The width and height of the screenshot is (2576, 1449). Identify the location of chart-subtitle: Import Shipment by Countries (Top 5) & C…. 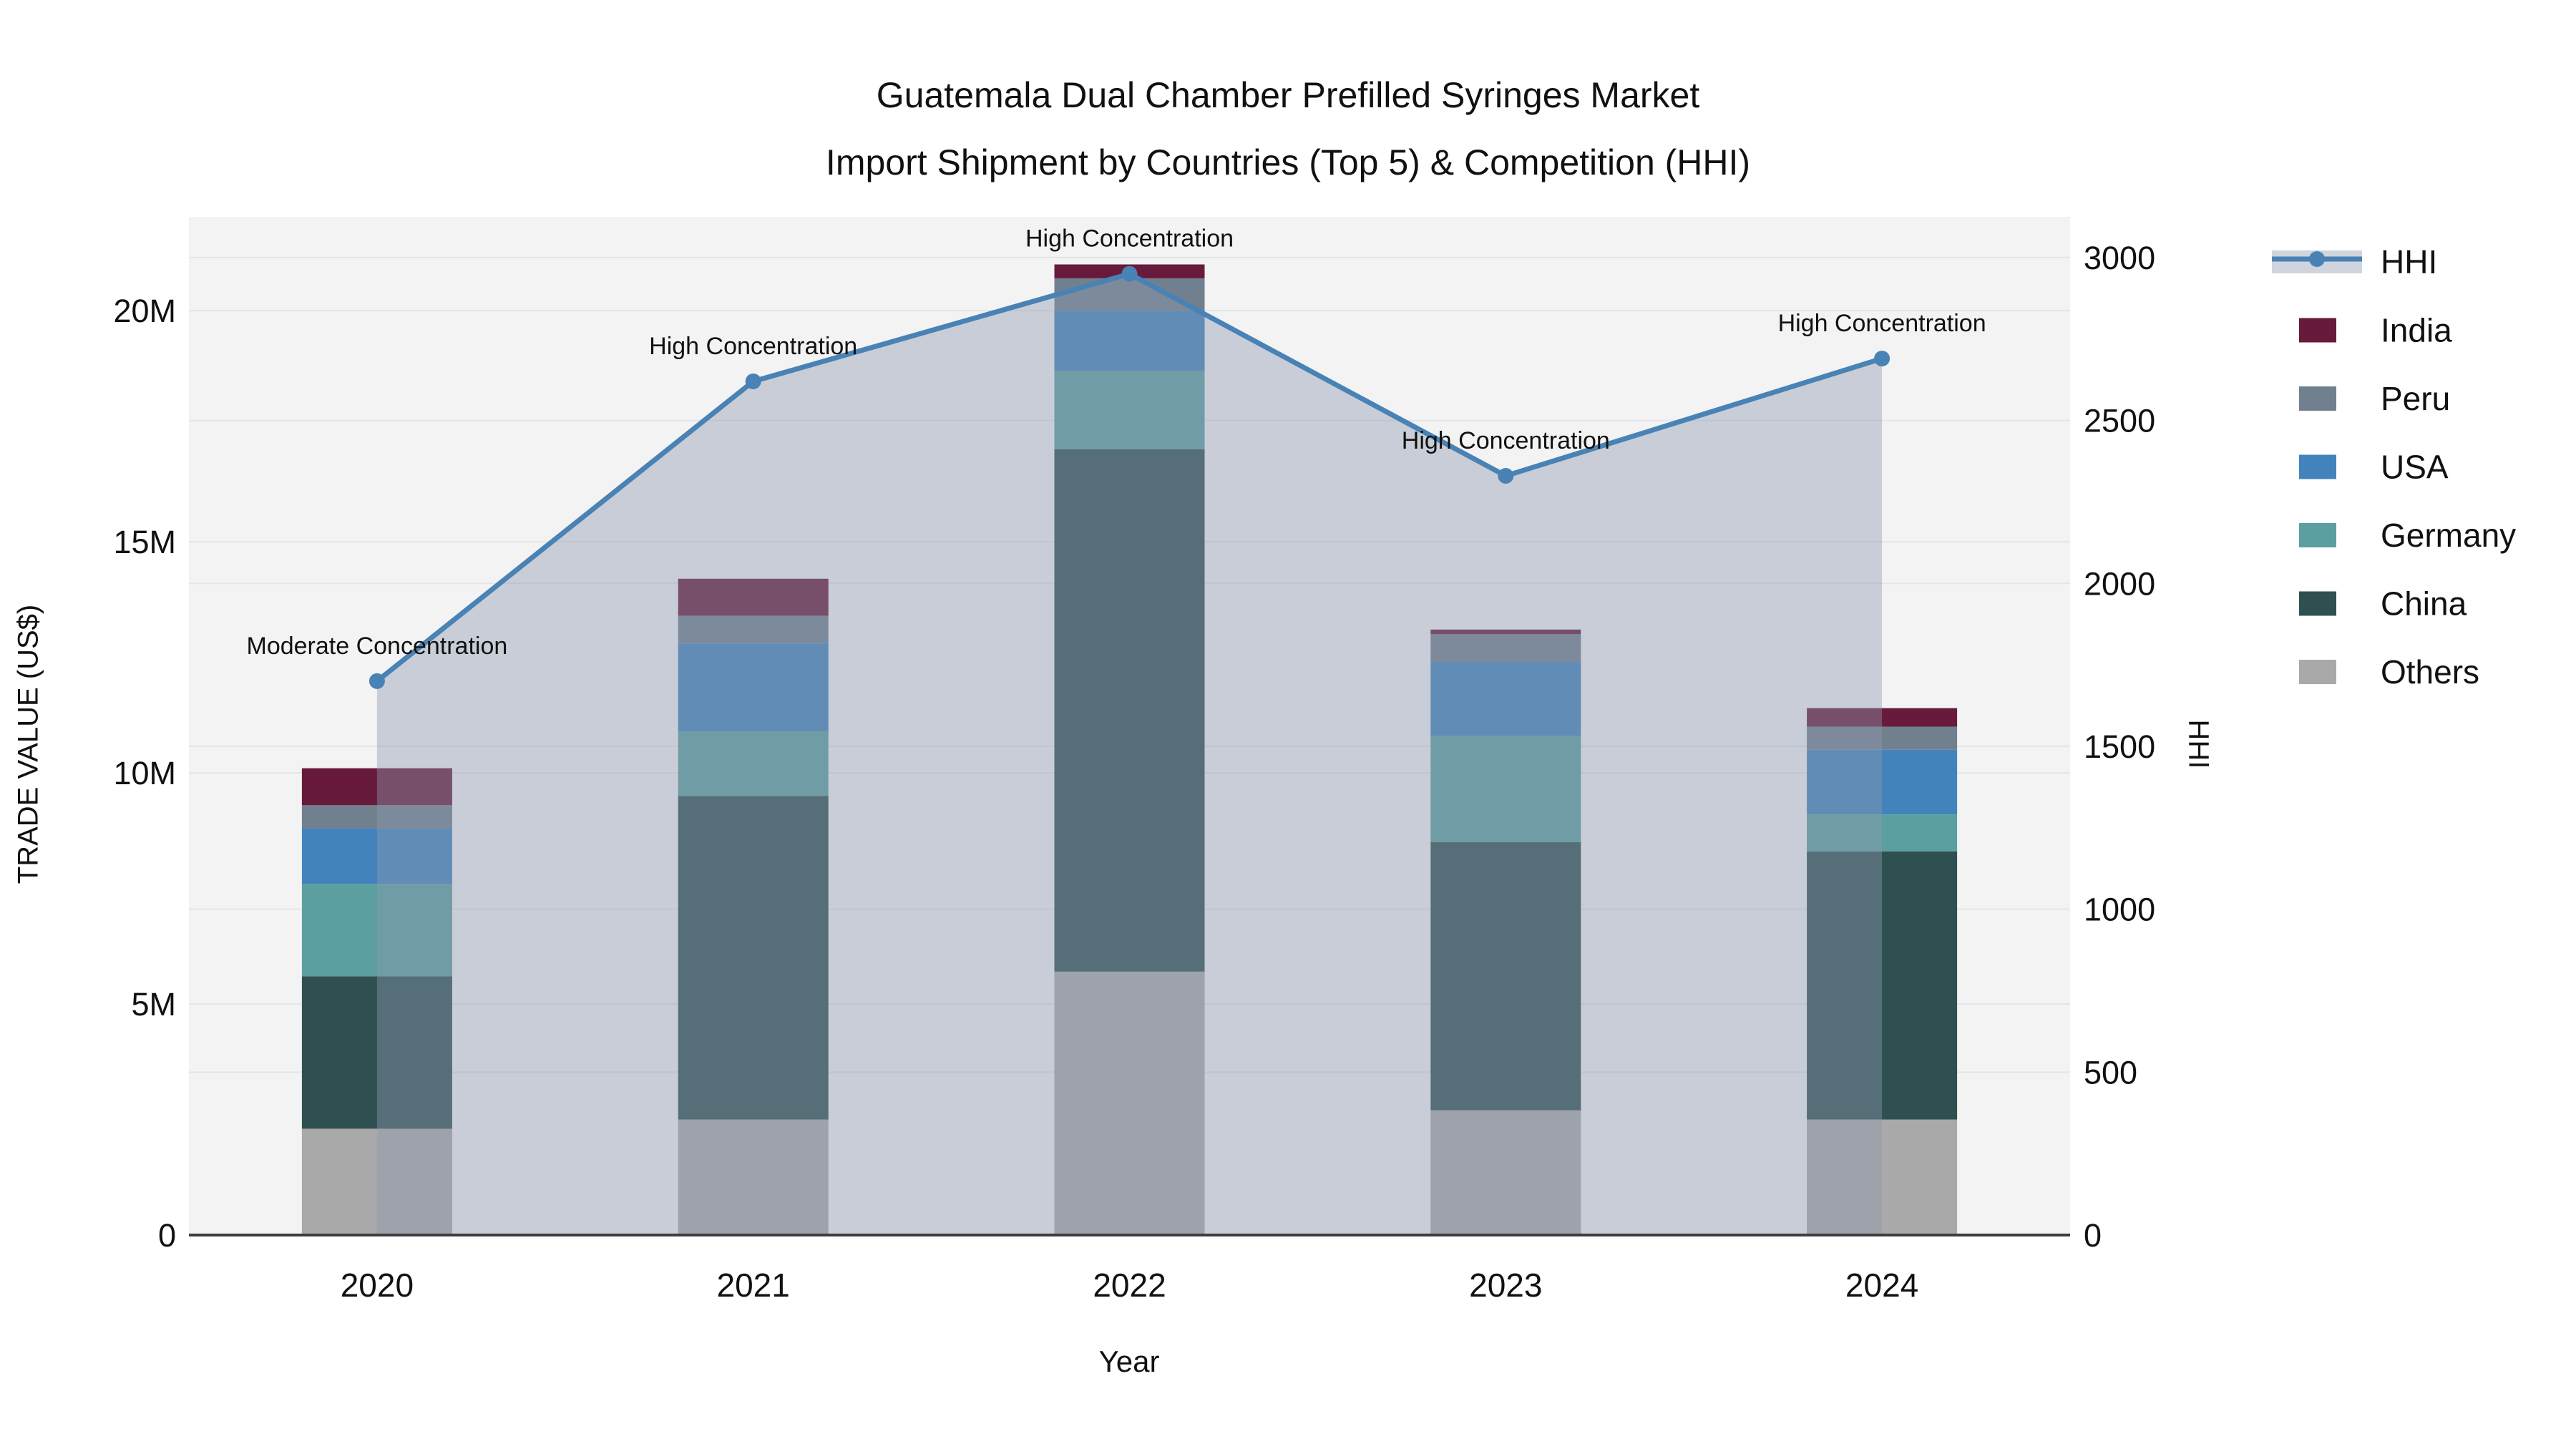
(1288, 162).